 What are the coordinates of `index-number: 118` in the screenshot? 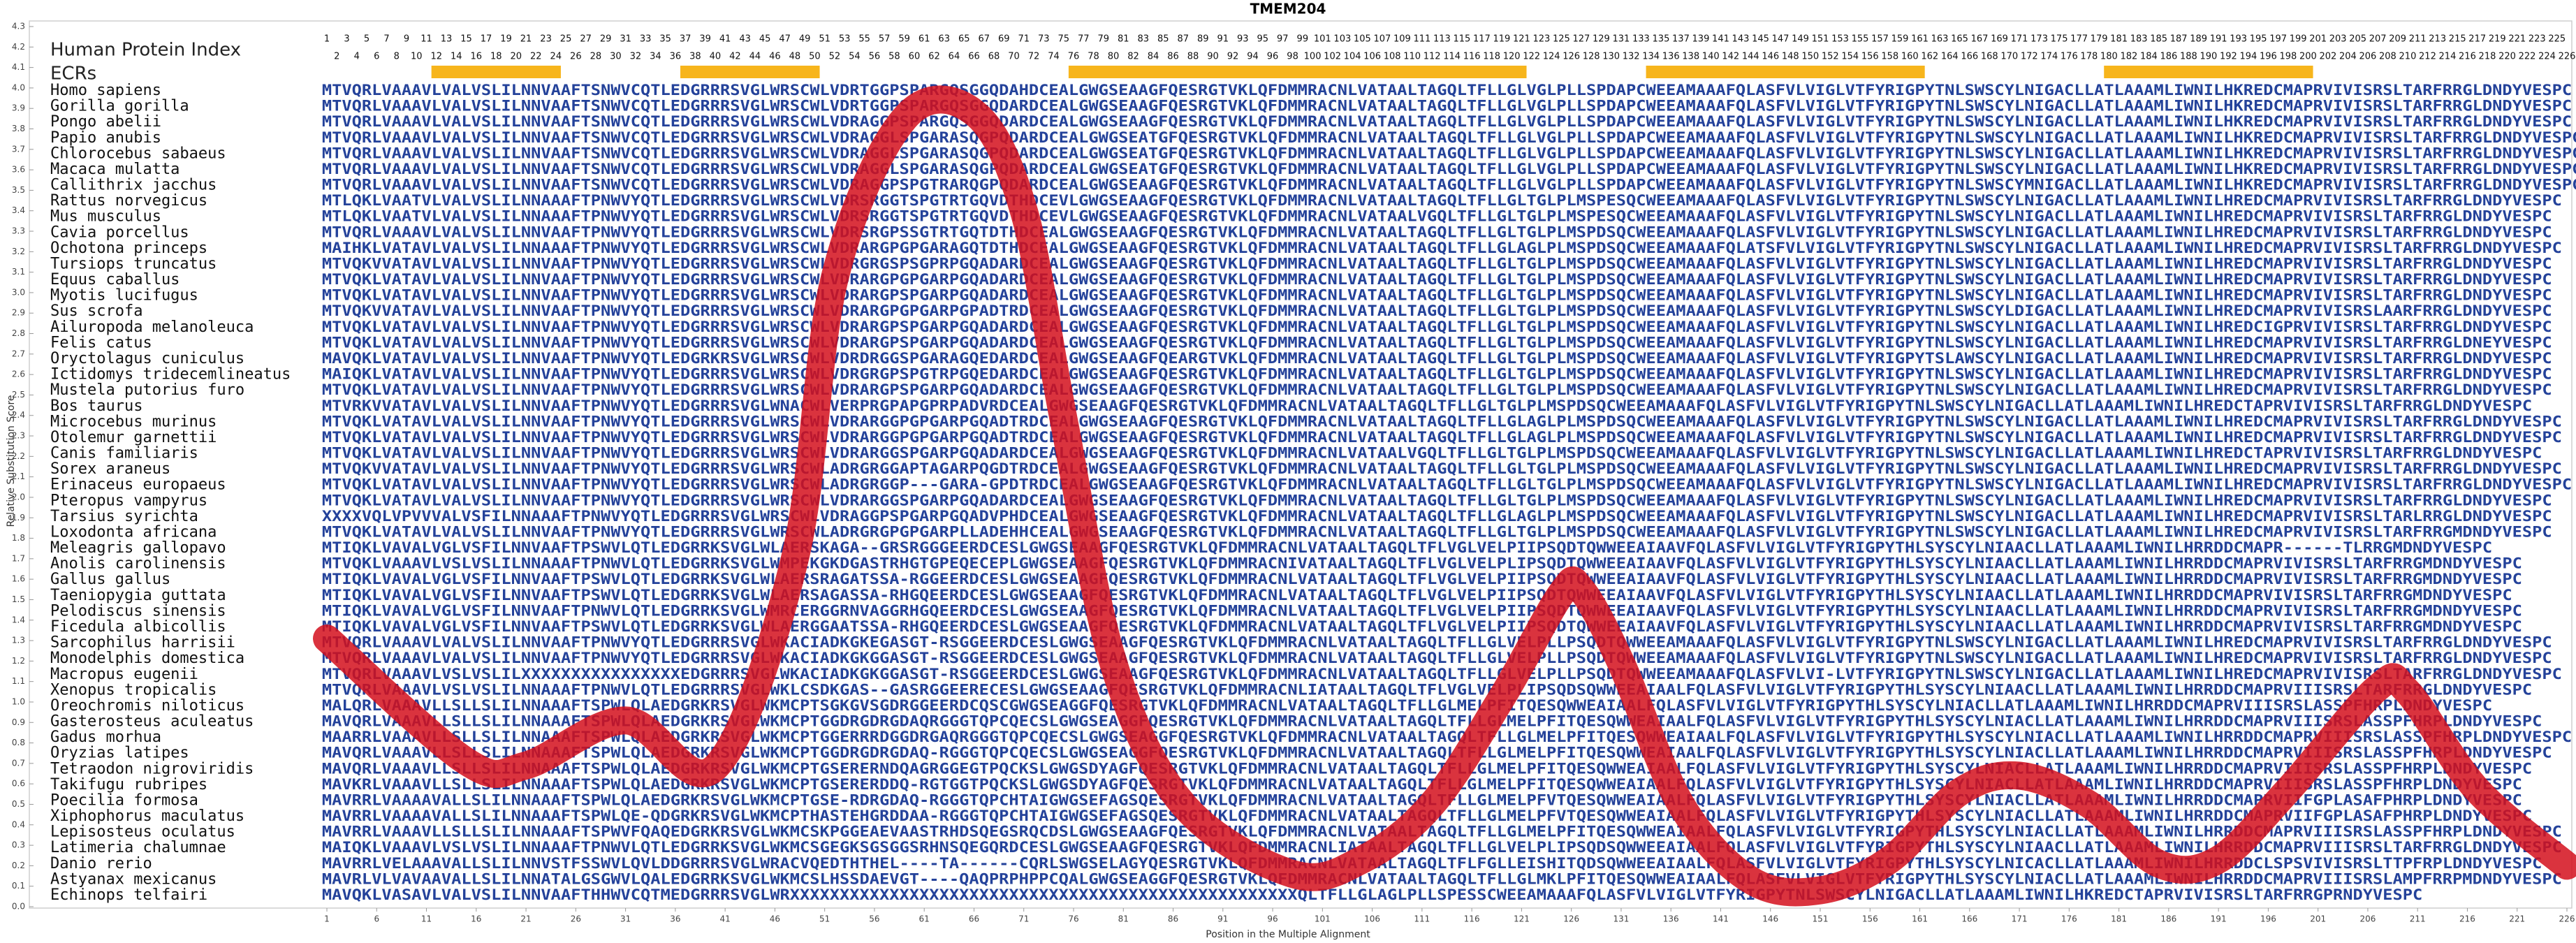 It's located at (1492, 57).